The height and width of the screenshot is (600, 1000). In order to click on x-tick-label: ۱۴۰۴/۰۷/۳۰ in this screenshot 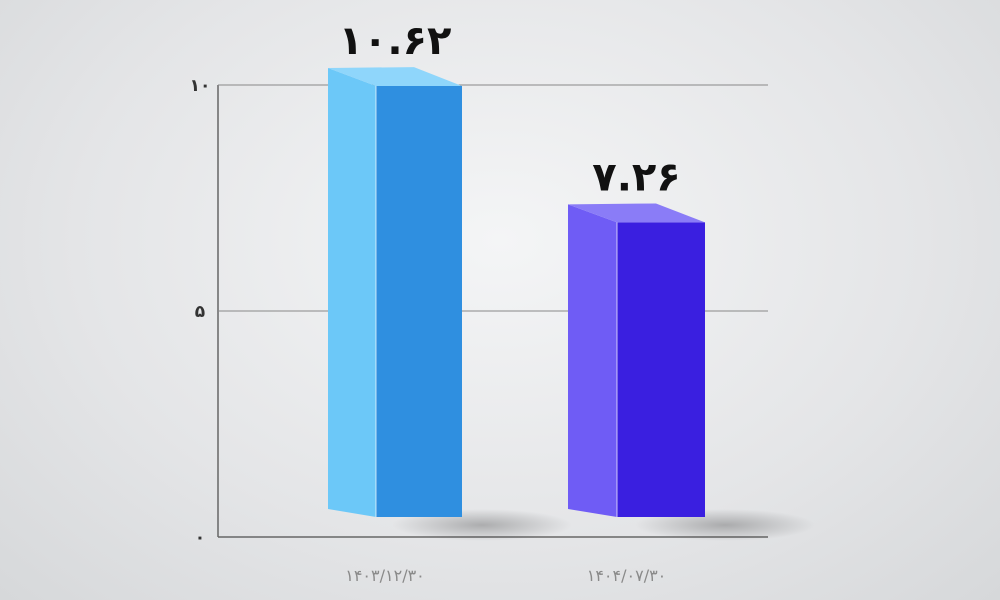, I will do `click(627, 575)`.